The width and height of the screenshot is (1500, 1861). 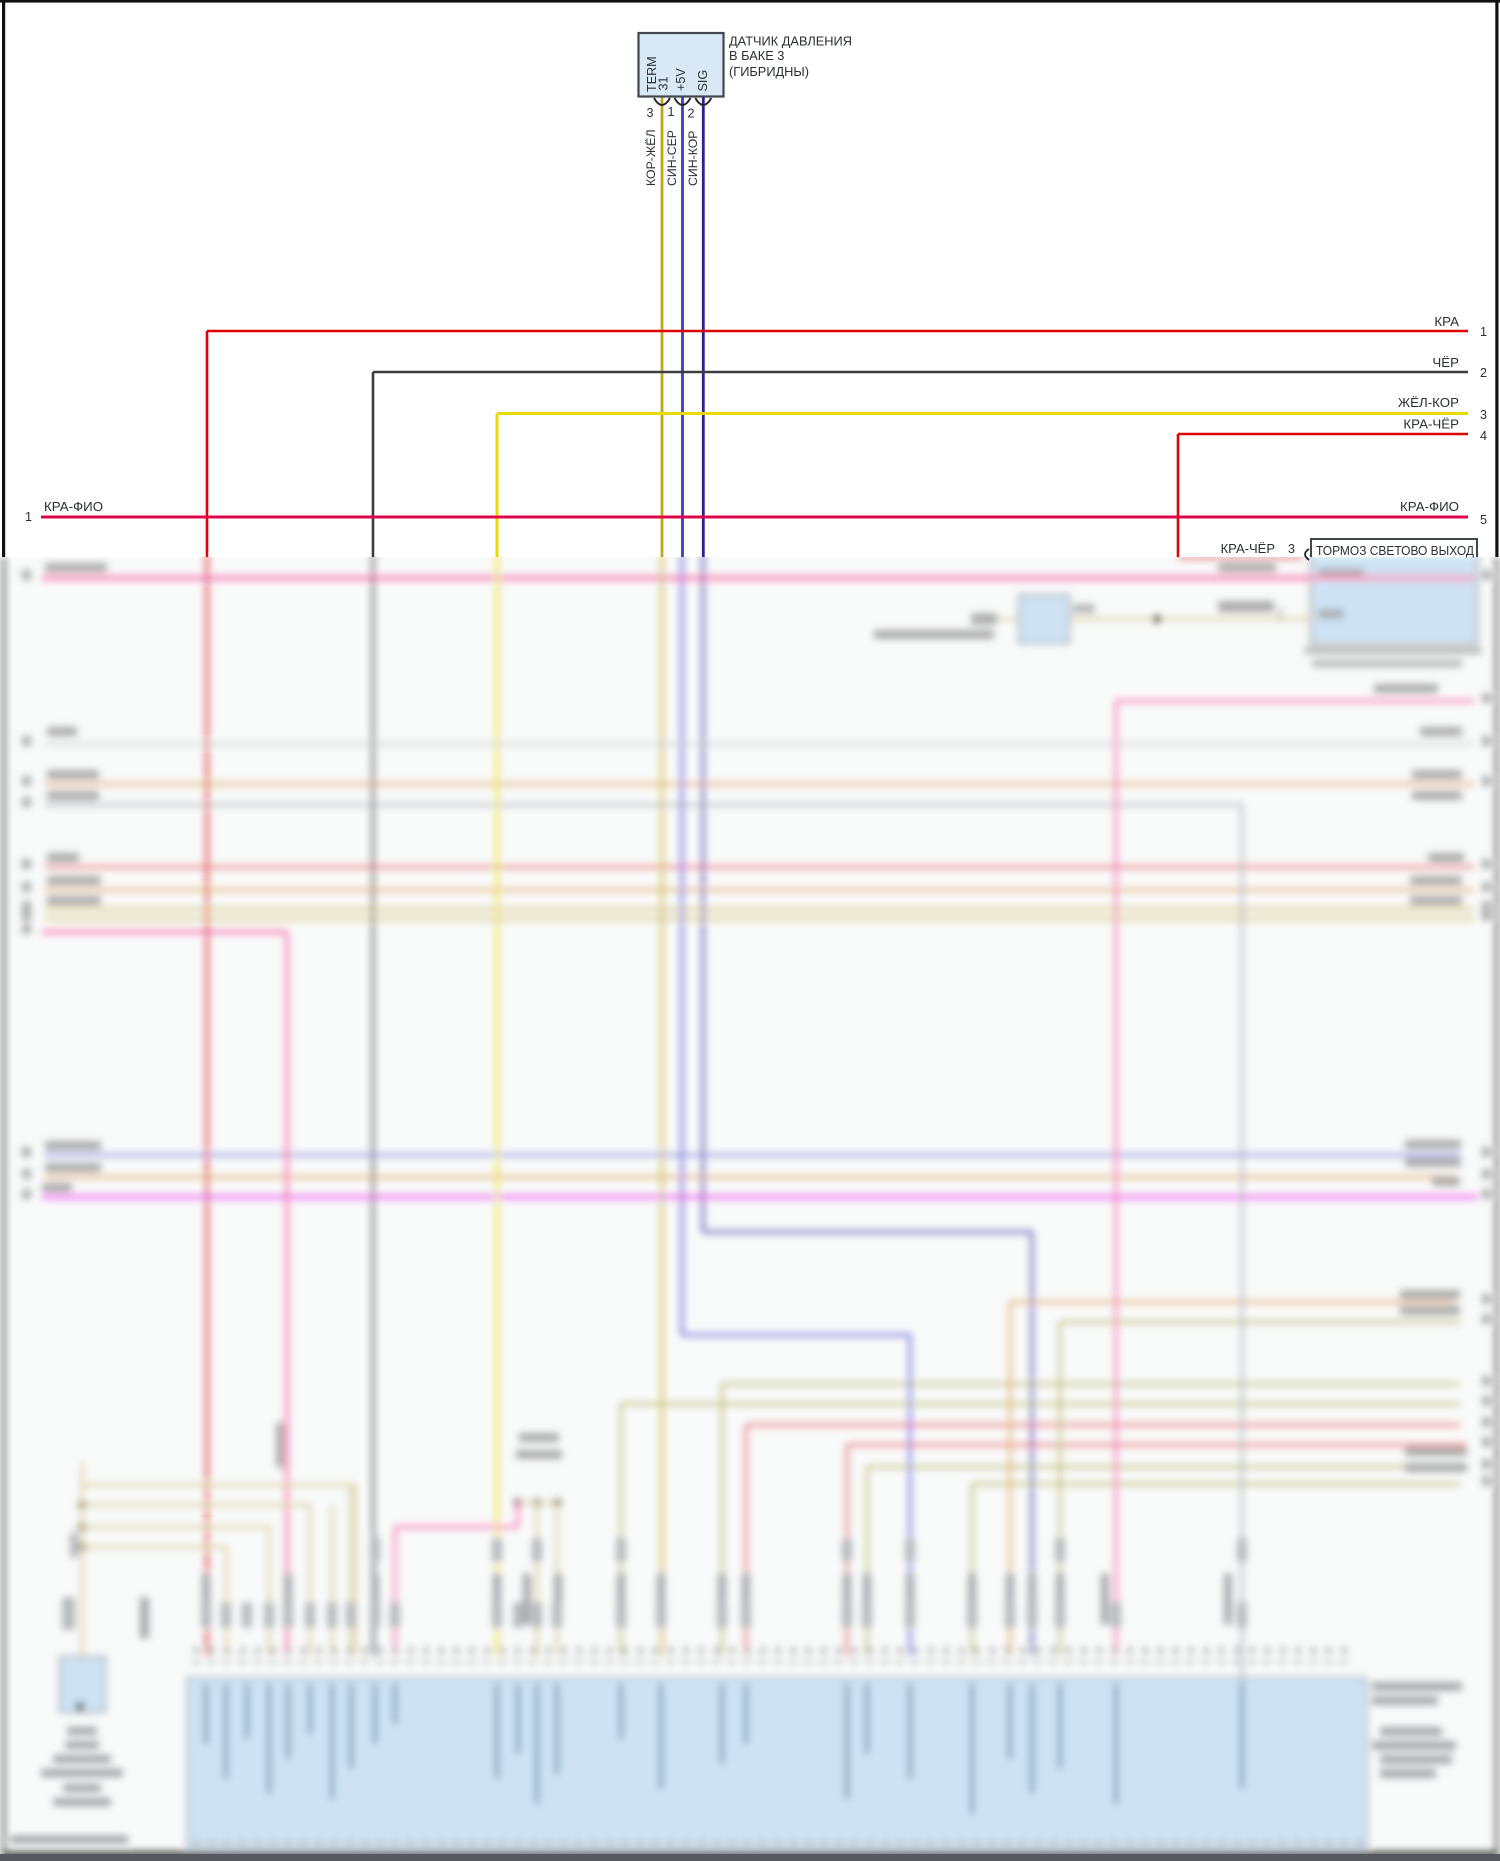 I want to click on svg-text: КОР-ЖЁЛ, so click(x=651, y=157).